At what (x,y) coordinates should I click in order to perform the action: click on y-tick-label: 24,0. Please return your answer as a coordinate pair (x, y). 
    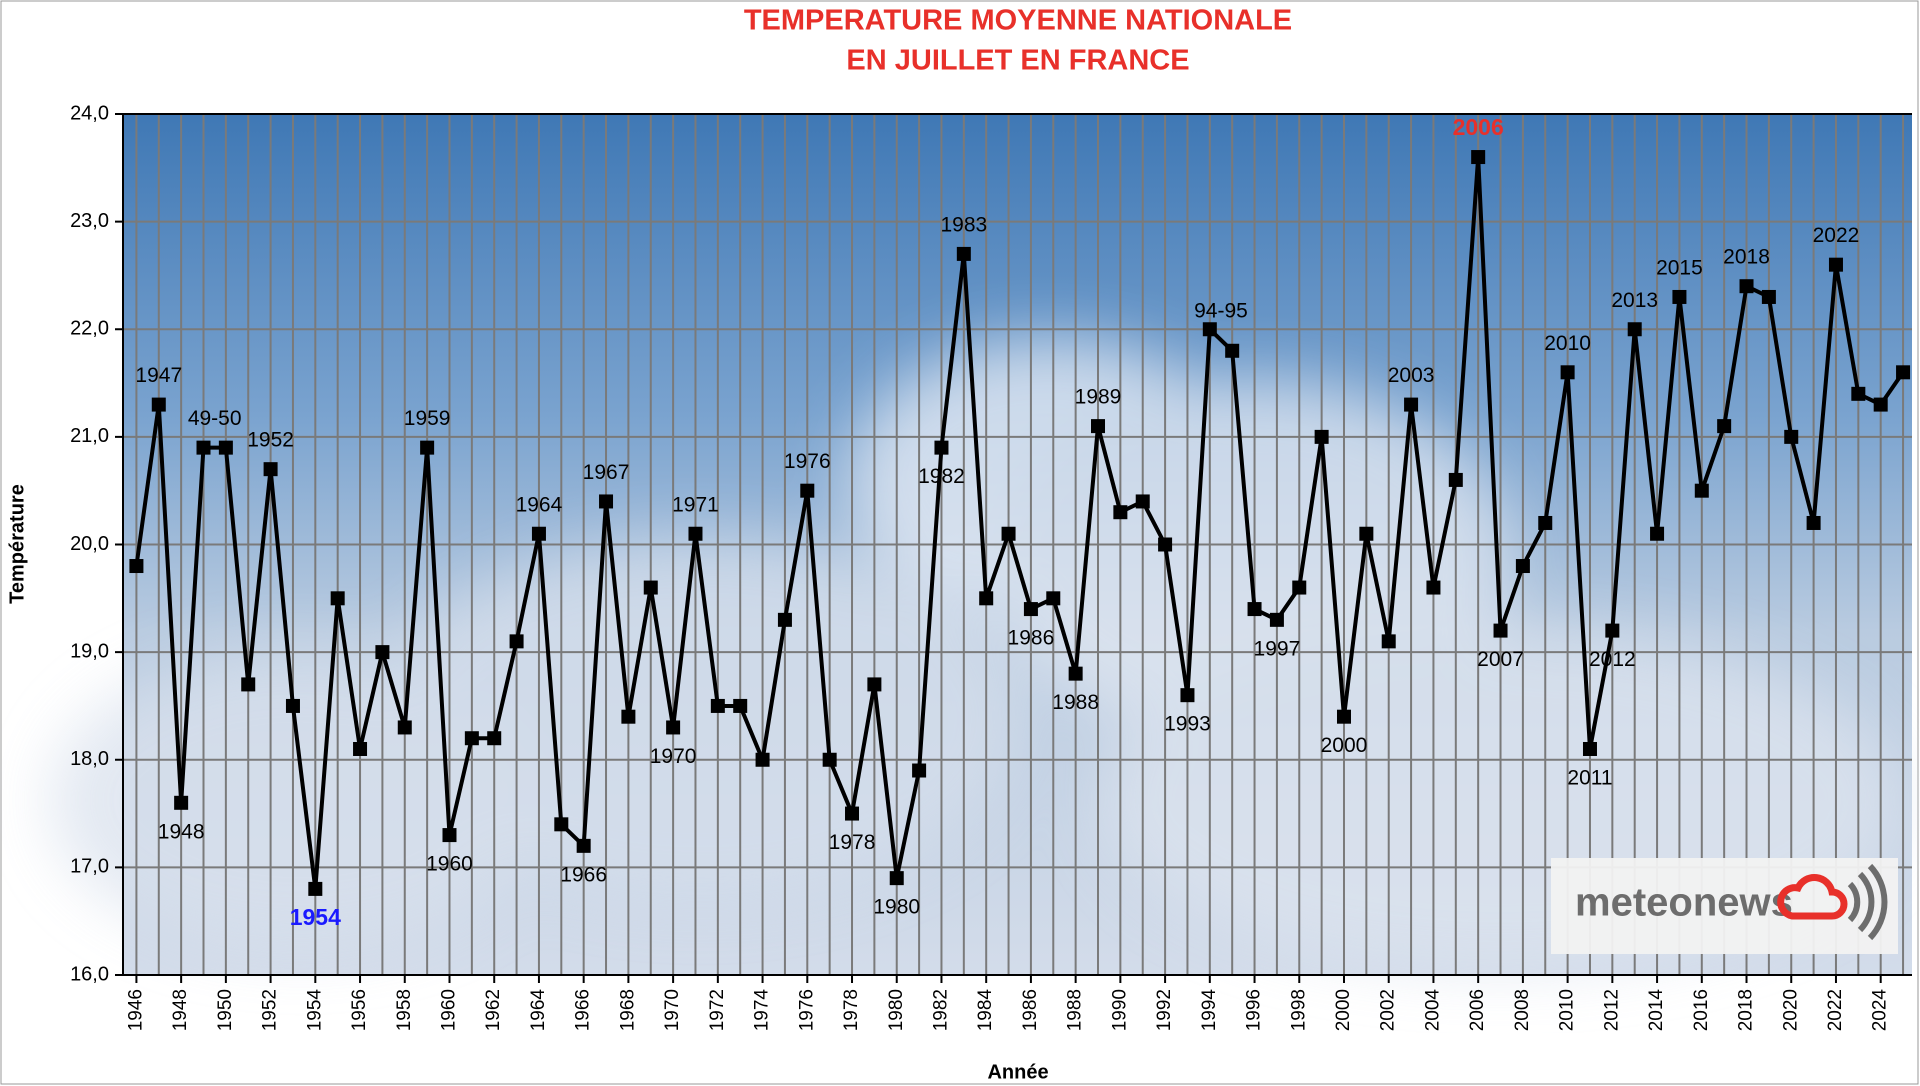
    Looking at the image, I should click on (89, 113).